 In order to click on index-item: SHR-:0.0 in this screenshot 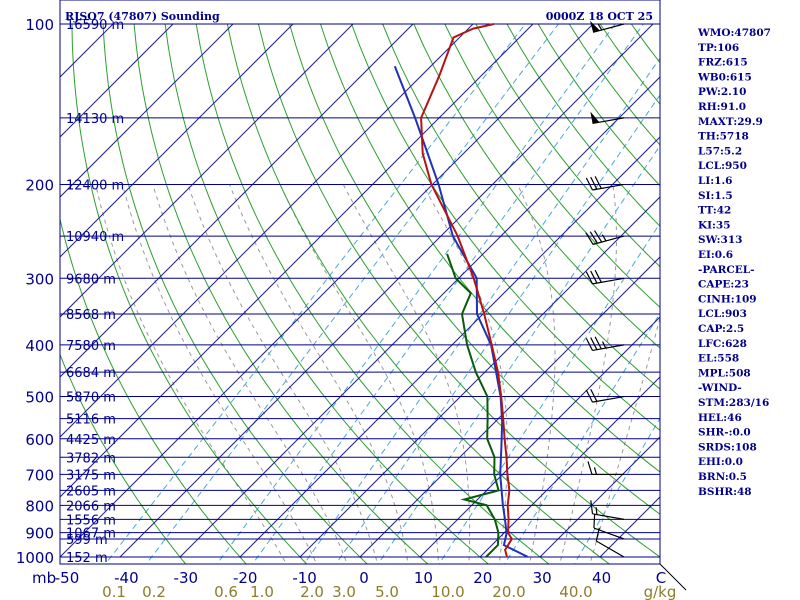, I will do `click(724, 433)`.